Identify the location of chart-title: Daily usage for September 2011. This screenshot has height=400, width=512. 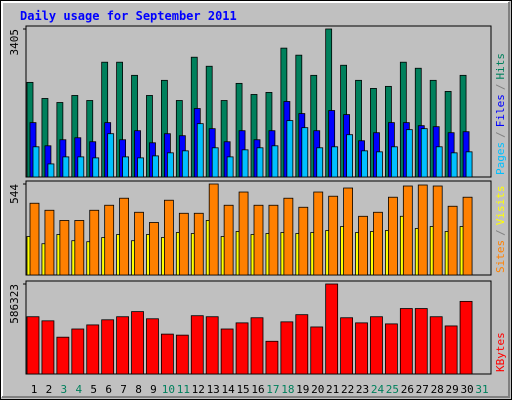
(128, 16).